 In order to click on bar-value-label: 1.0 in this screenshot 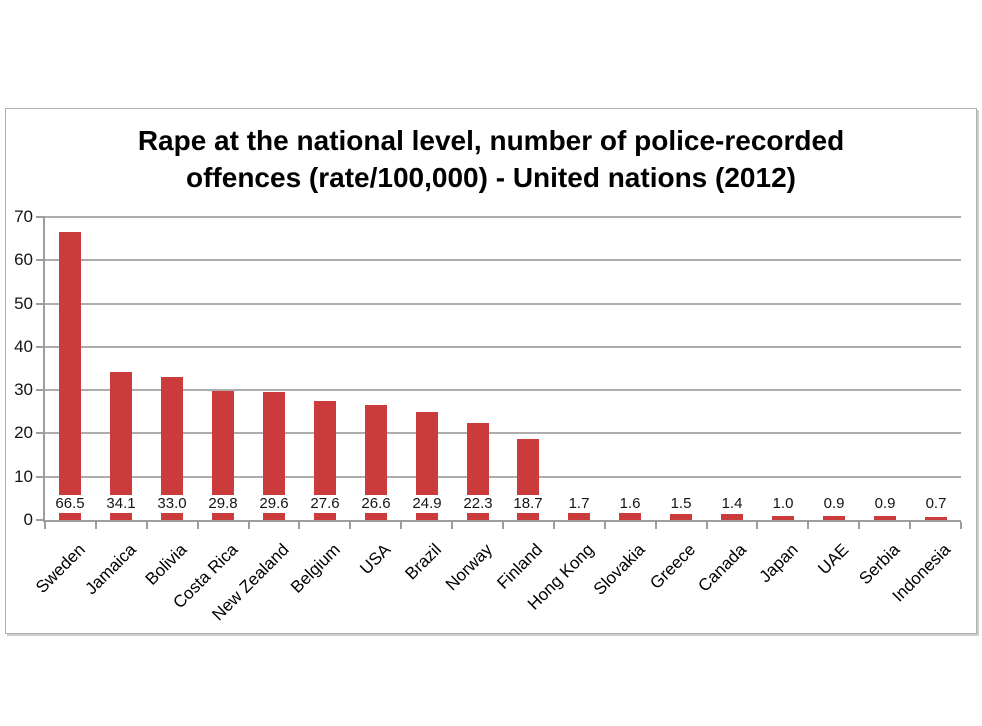, I will do `click(783, 504)`.